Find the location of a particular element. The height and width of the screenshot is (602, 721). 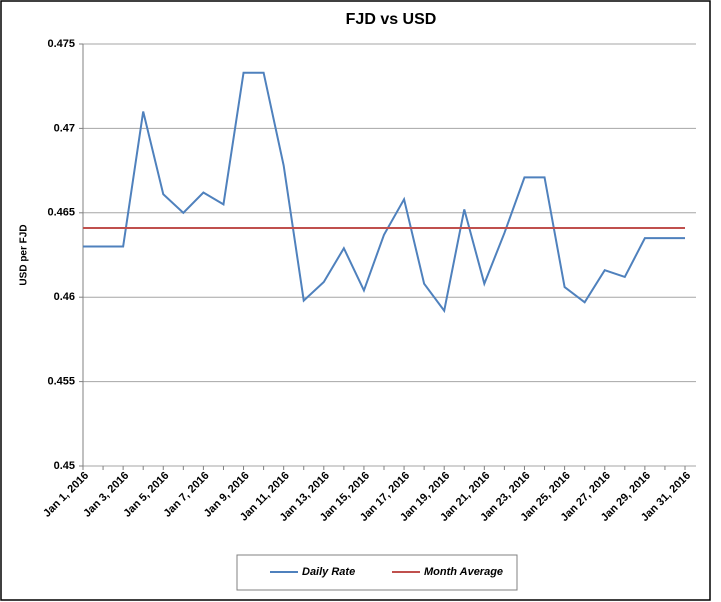

y-tick-label: 0.475 is located at coordinates (61, 44).